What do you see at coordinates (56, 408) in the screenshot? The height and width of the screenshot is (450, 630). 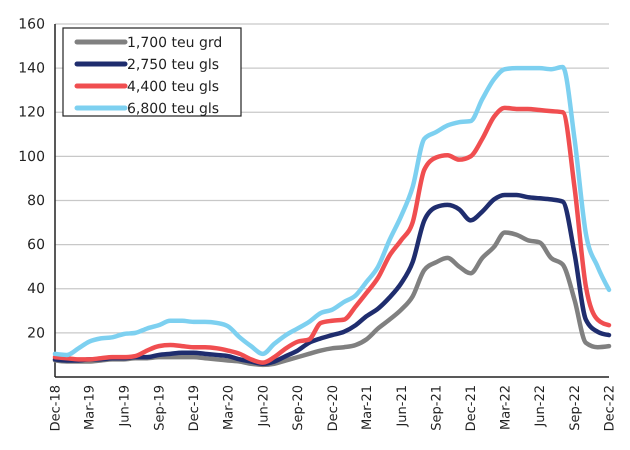 I see `x-tick-label: Dec-18` at bounding box center [56, 408].